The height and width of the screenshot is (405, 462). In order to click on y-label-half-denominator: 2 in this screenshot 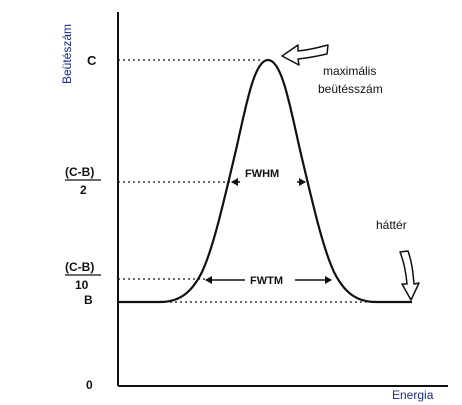, I will do `click(83, 190)`.